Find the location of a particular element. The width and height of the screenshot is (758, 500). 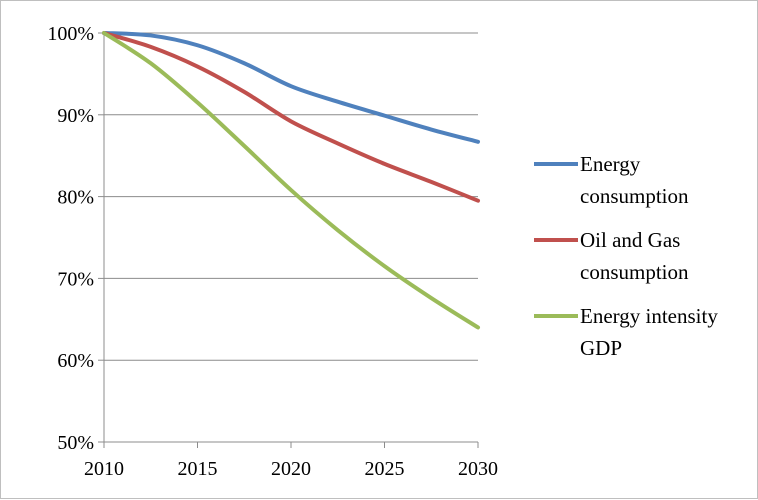

legend-label: Oil and Gas is located at coordinates (630, 240).